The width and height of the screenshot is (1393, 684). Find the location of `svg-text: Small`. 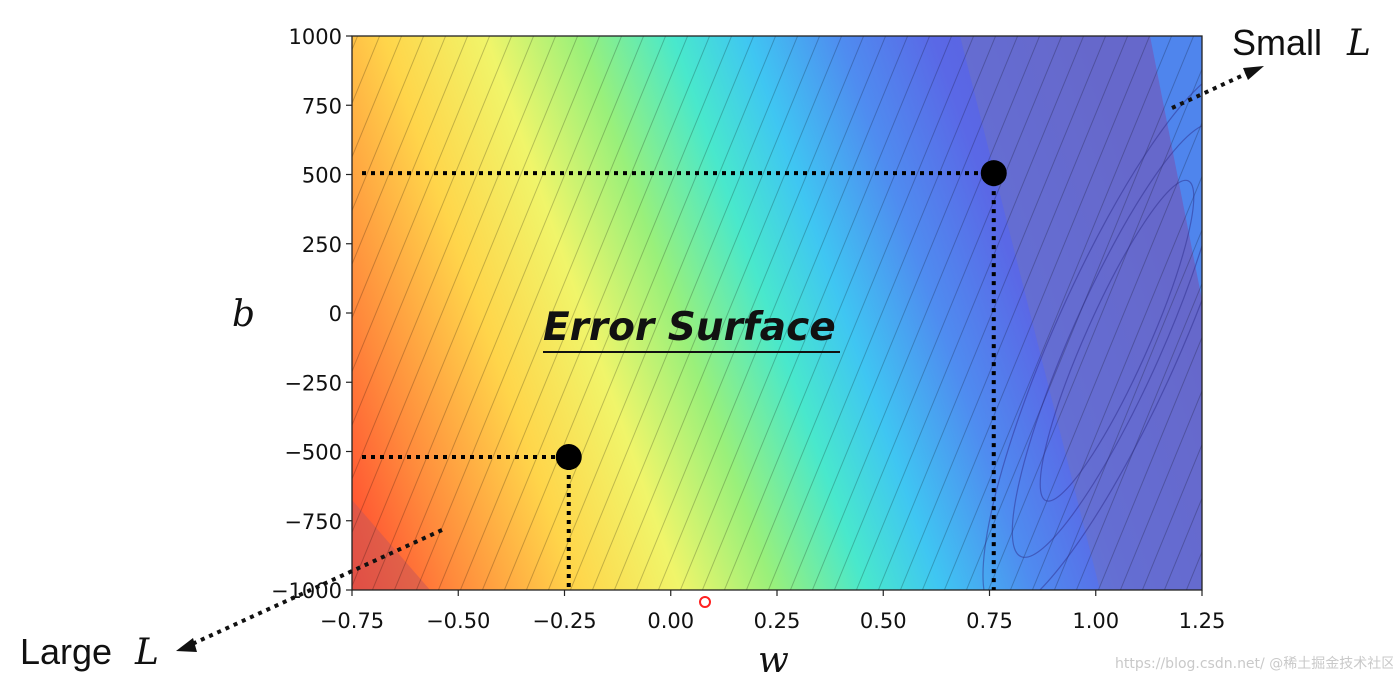

svg-text: Small is located at coordinates (1277, 42).